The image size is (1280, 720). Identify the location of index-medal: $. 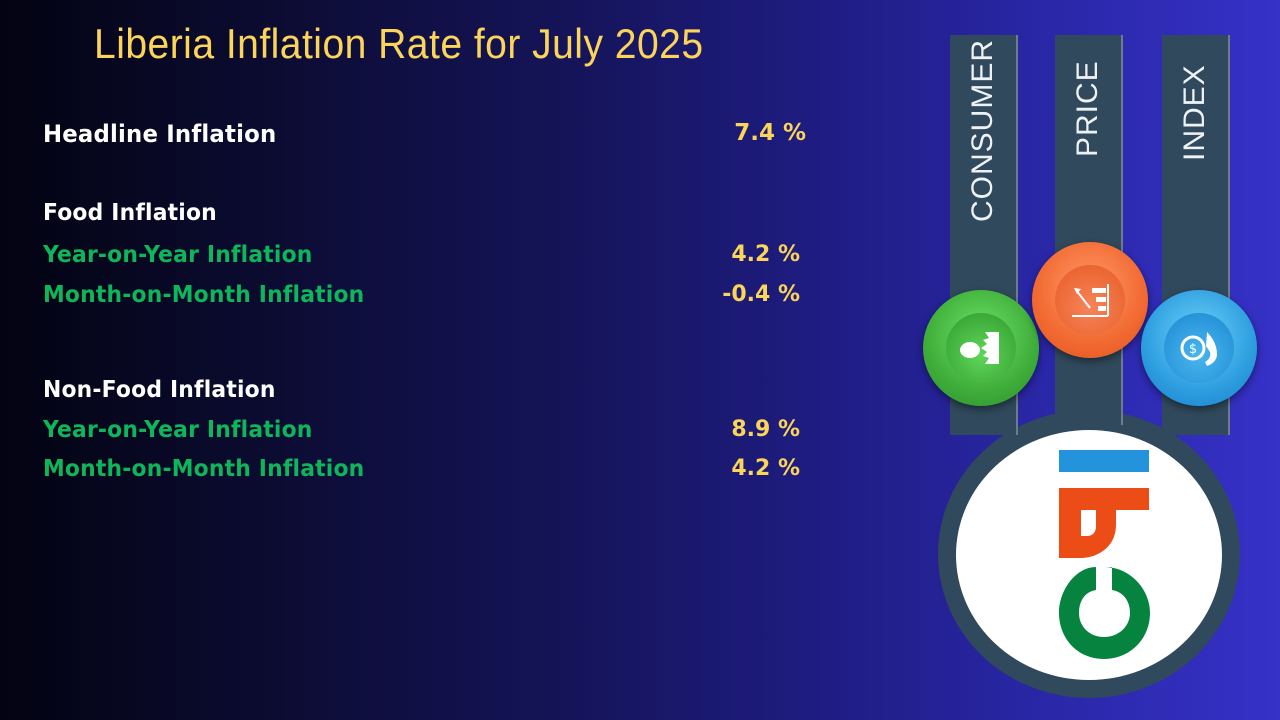
(1199, 348).